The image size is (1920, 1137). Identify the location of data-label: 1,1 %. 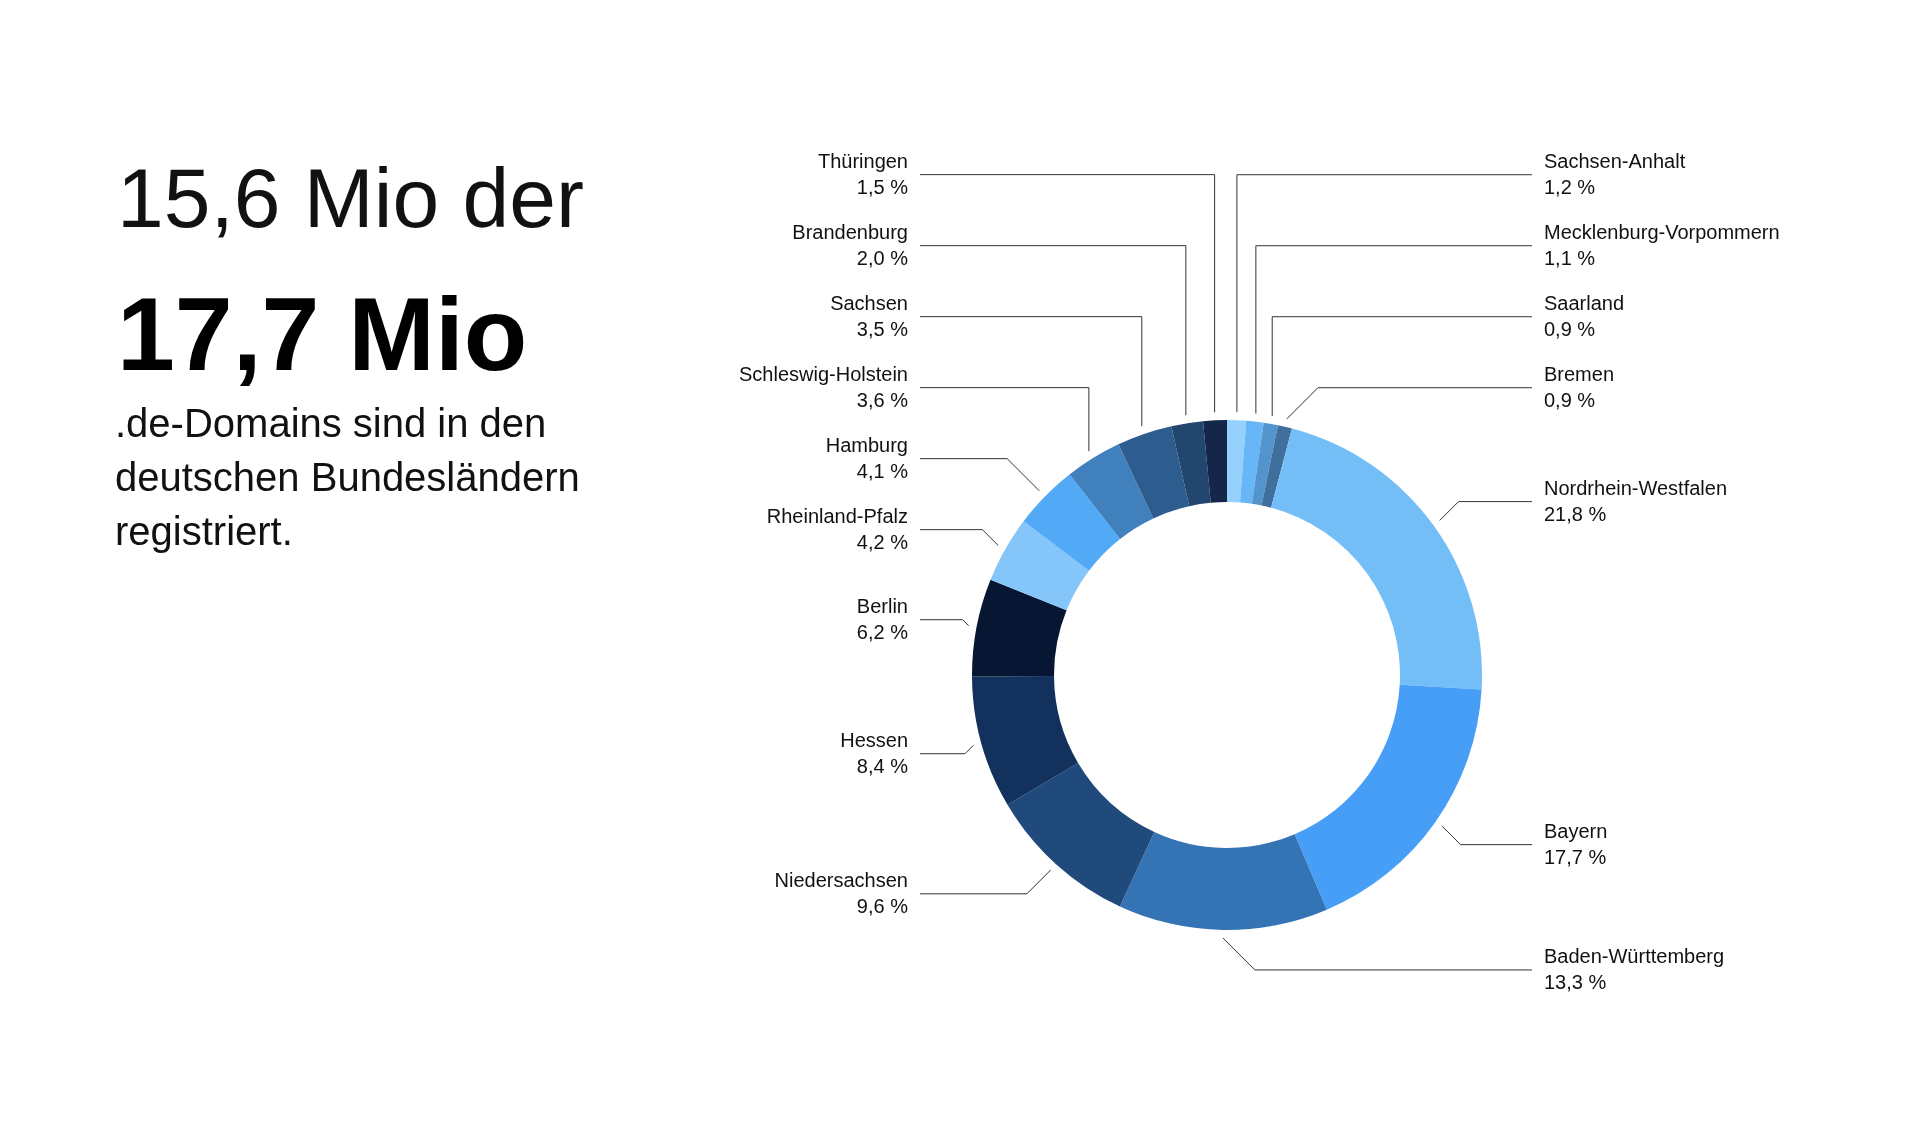
(1570, 257).